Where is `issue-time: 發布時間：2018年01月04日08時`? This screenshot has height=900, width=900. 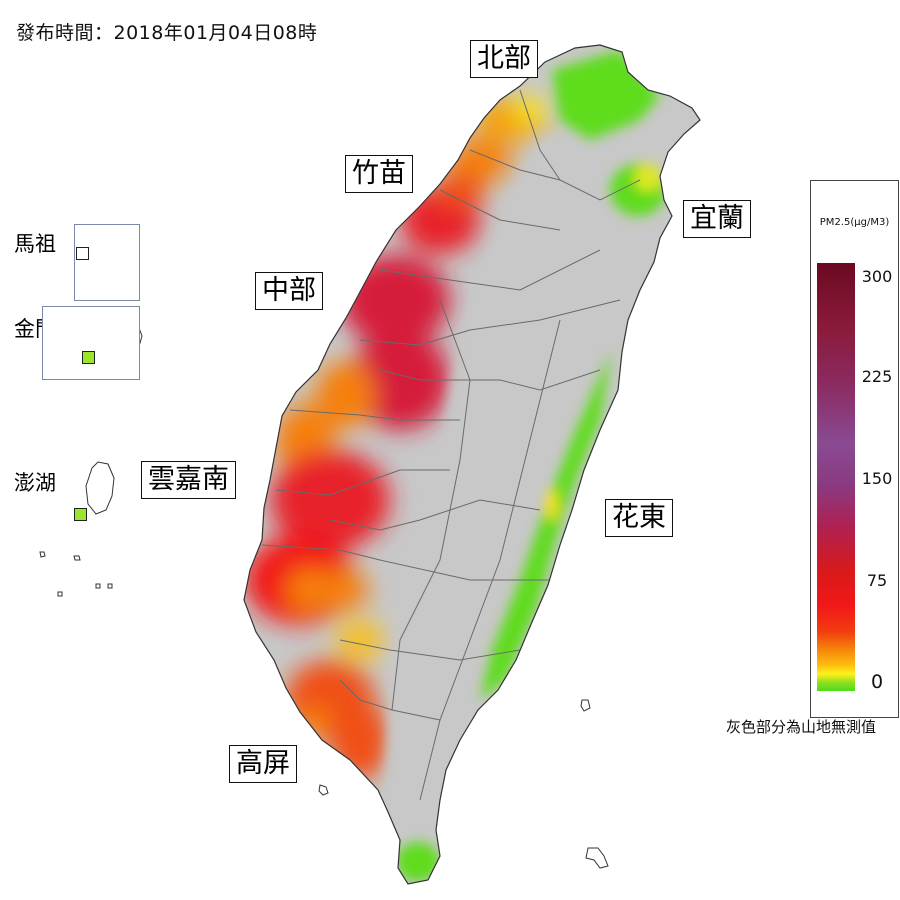
issue-time: 發布時間：2018年01月04日08時 is located at coordinates (167, 33).